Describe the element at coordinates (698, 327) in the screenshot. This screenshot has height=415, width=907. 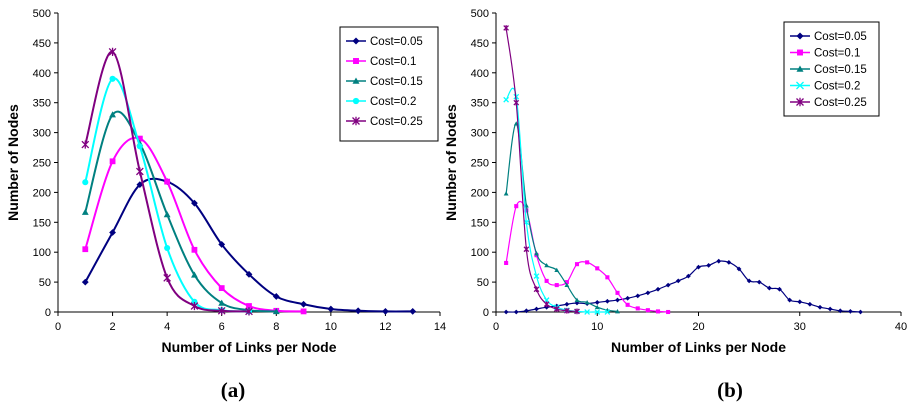
I see `x-tick-label: 20` at that location.